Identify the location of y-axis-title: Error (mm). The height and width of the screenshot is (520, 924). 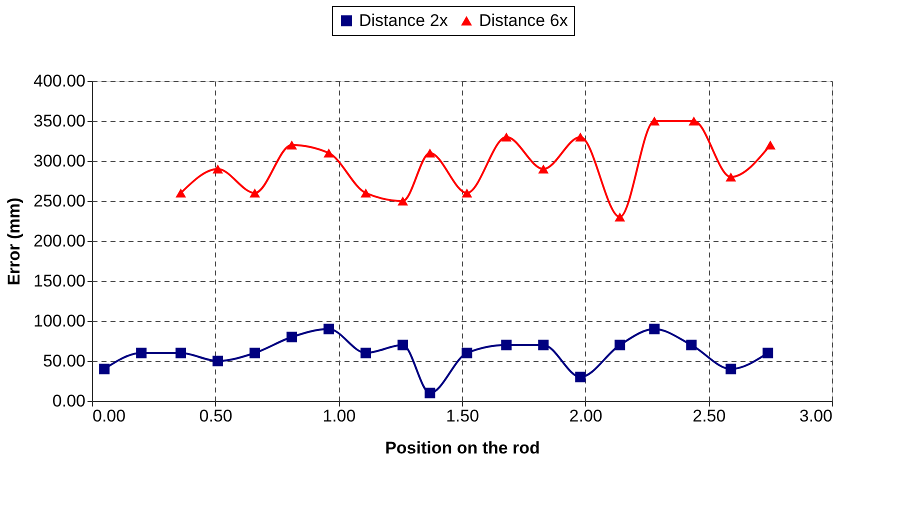
(14, 242).